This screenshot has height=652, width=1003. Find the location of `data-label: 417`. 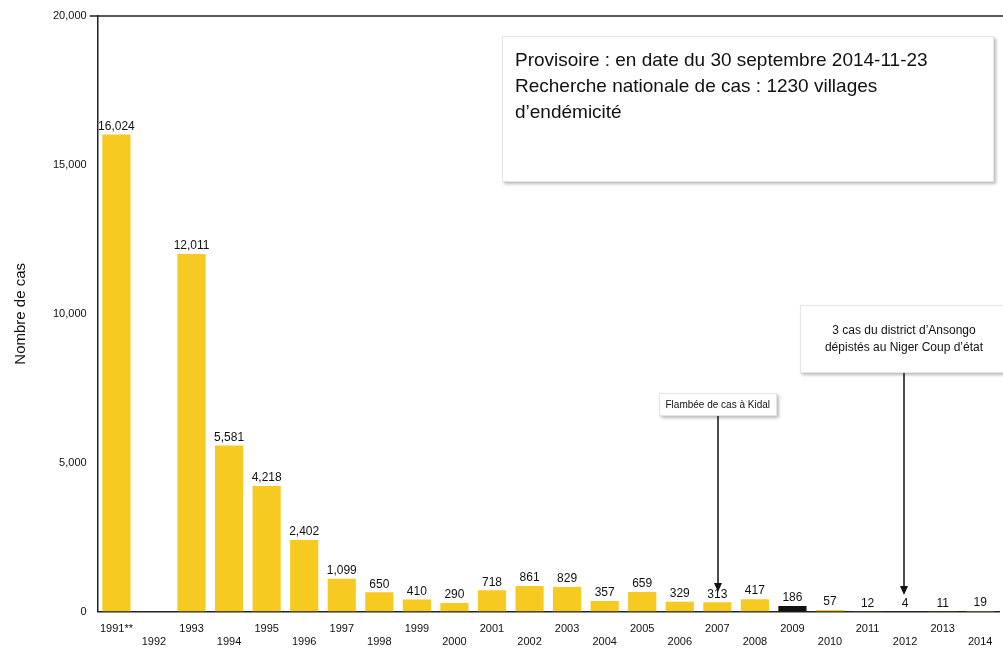

data-label: 417 is located at coordinates (755, 590).